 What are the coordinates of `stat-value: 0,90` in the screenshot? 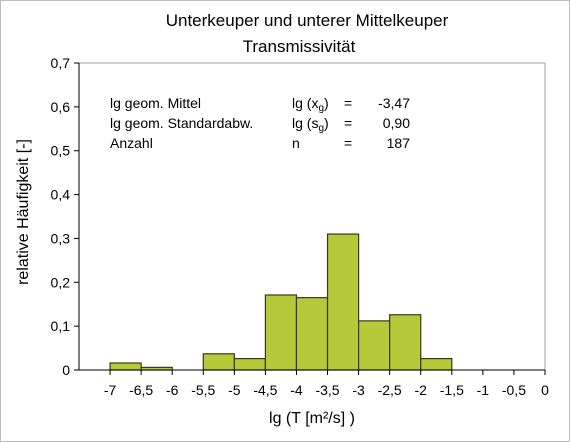 It's located at (396, 123).